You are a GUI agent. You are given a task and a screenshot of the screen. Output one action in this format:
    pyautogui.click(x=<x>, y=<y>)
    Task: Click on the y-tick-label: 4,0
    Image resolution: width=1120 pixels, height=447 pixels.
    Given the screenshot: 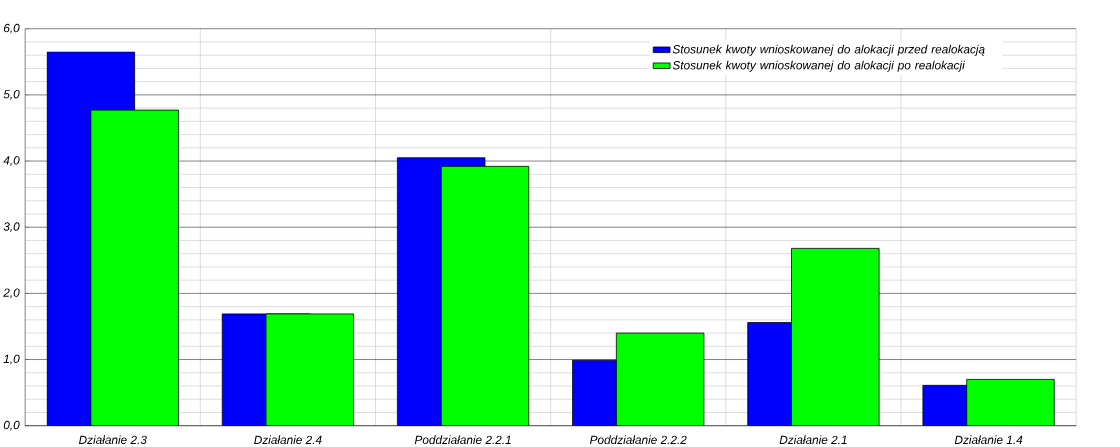 What is the action you would take?
    pyautogui.click(x=11, y=161)
    